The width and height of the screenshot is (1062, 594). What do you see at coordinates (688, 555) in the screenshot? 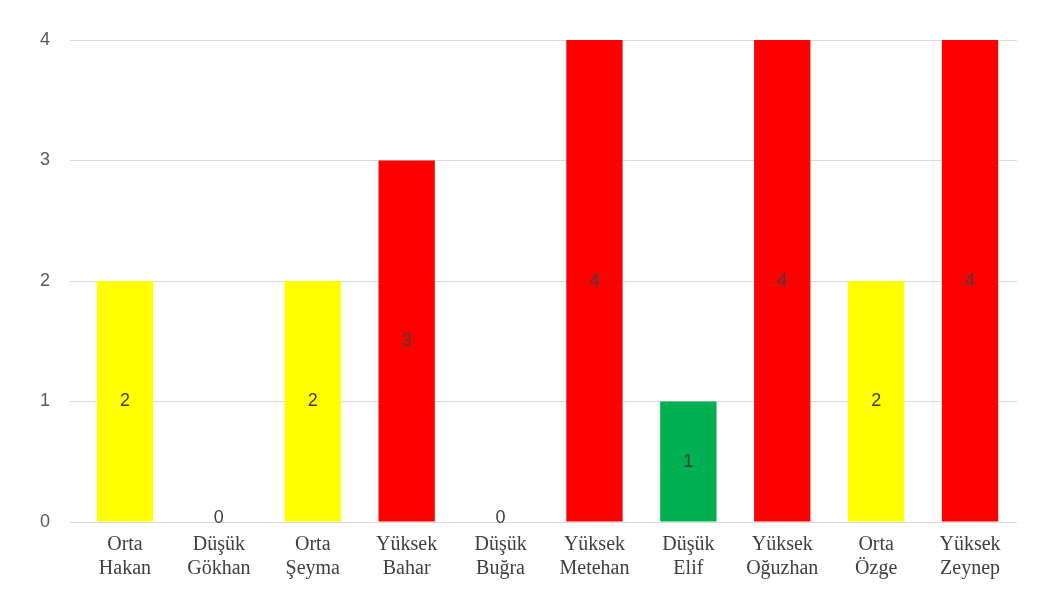
I see `x-tick-label: Düşük Elif` at bounding box center [688, 555].